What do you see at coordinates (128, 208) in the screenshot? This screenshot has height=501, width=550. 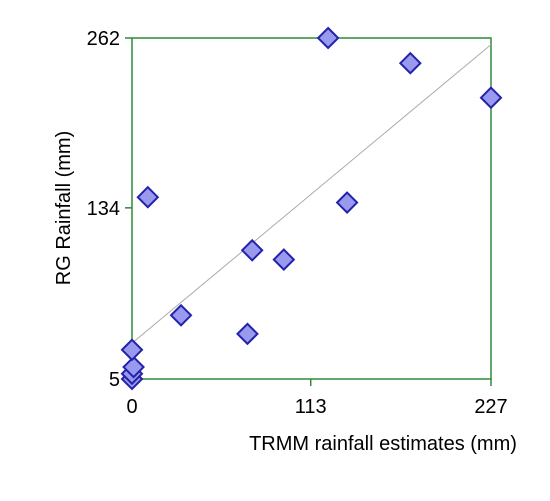 I see `y-axis-ticks` at bounding box center [128, 208].